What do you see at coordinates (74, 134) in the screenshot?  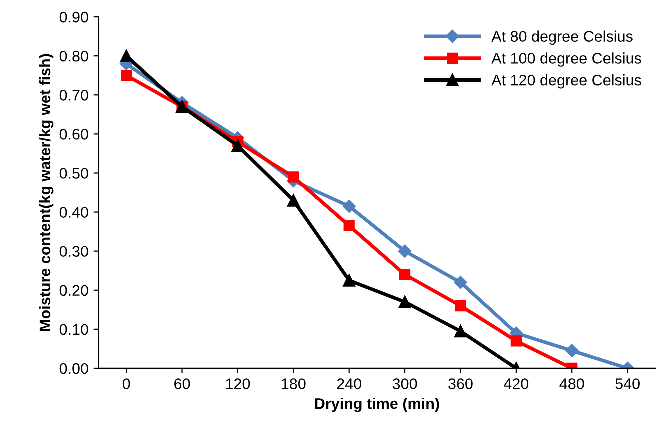 I see `y-tick-label: 0.60` at bounding box center [74, 134].